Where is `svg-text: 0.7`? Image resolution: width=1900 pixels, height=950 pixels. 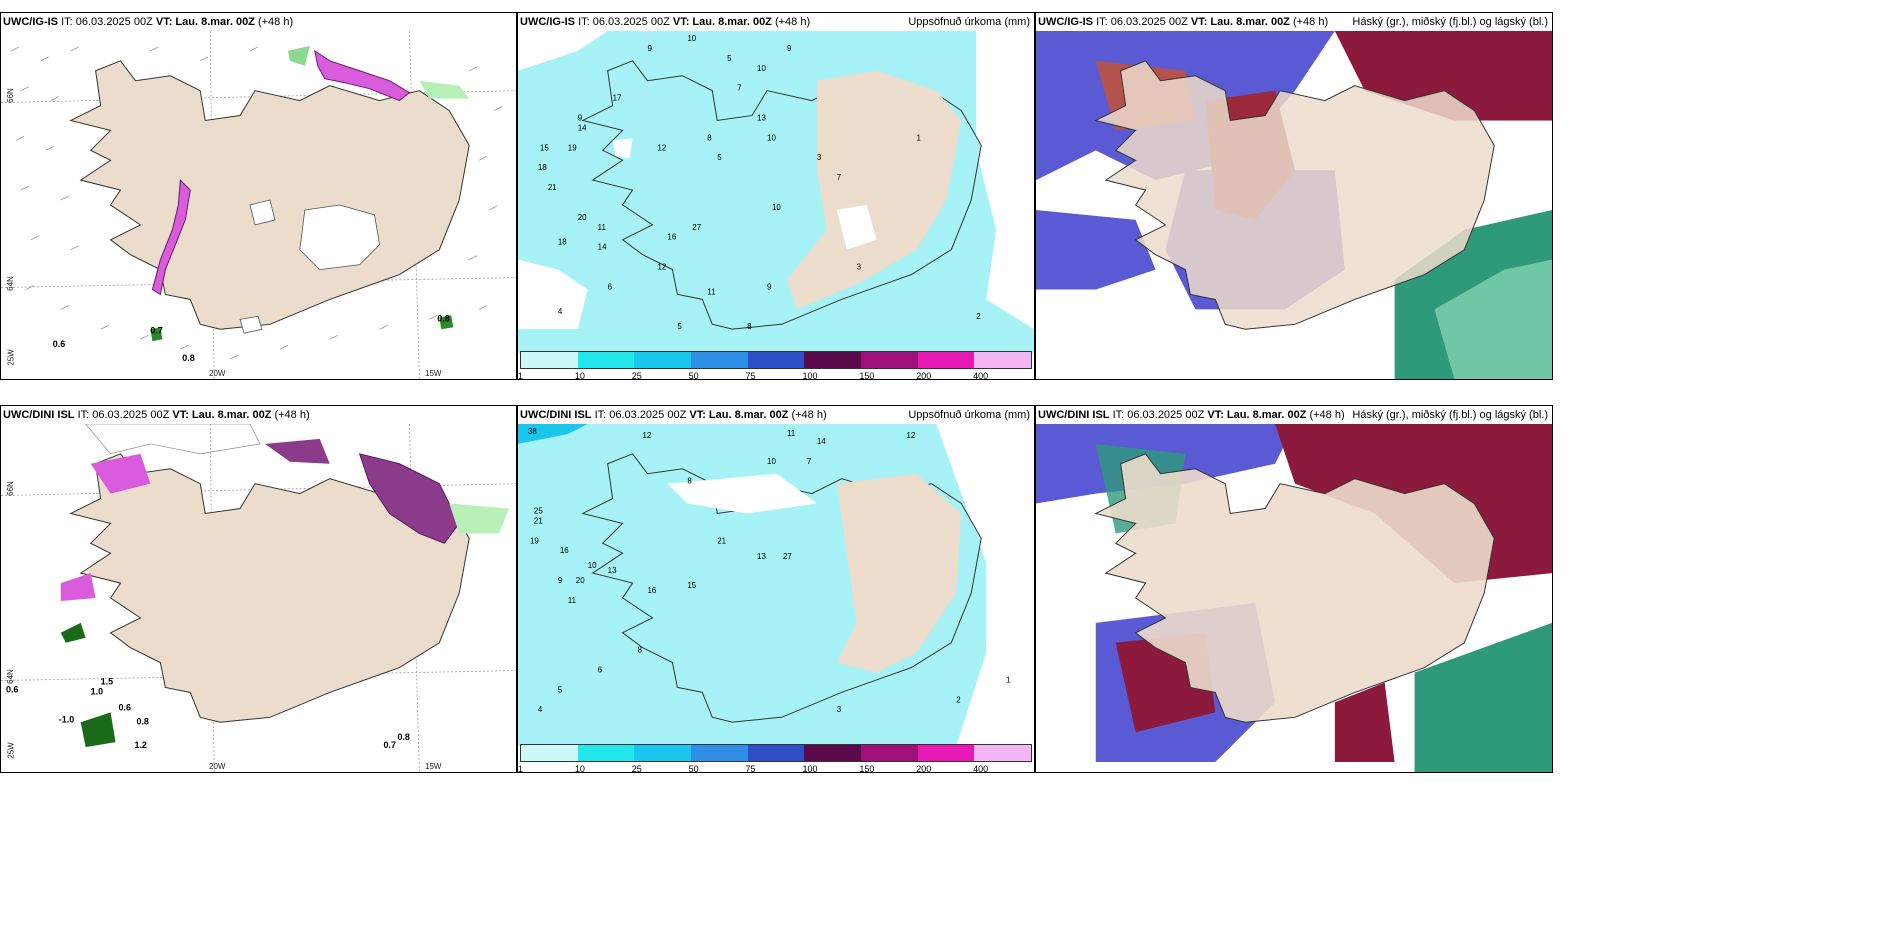 svg-text: 0.7 is located at coordinates (390, 745).